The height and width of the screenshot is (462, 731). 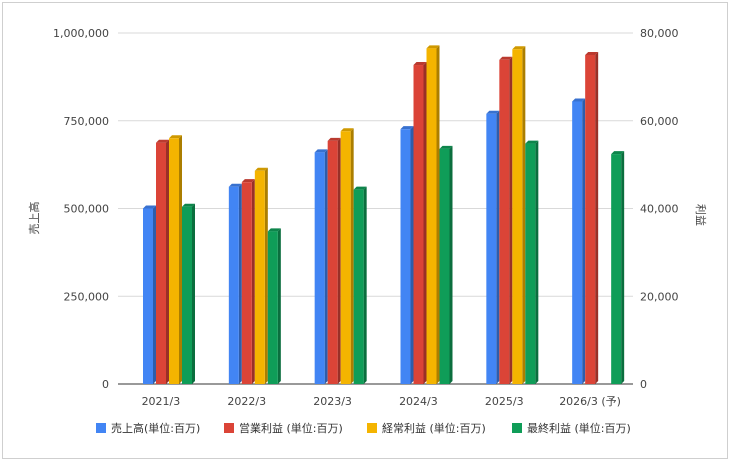 I want to click on right-tick-label: 40,000, so click(x=659, y=209).